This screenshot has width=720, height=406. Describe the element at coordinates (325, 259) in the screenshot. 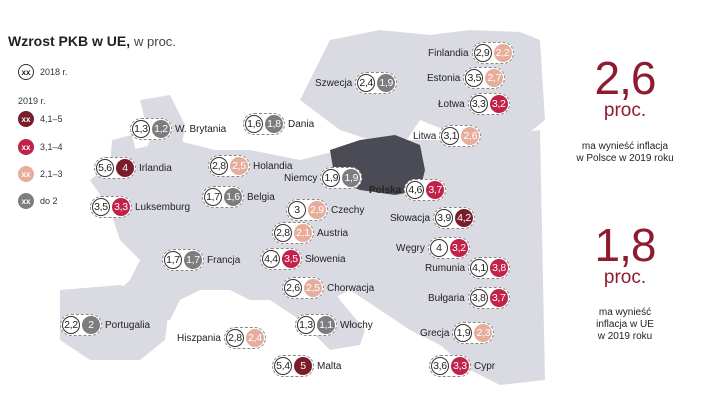

I see `country-name: Słowenia` at that location.